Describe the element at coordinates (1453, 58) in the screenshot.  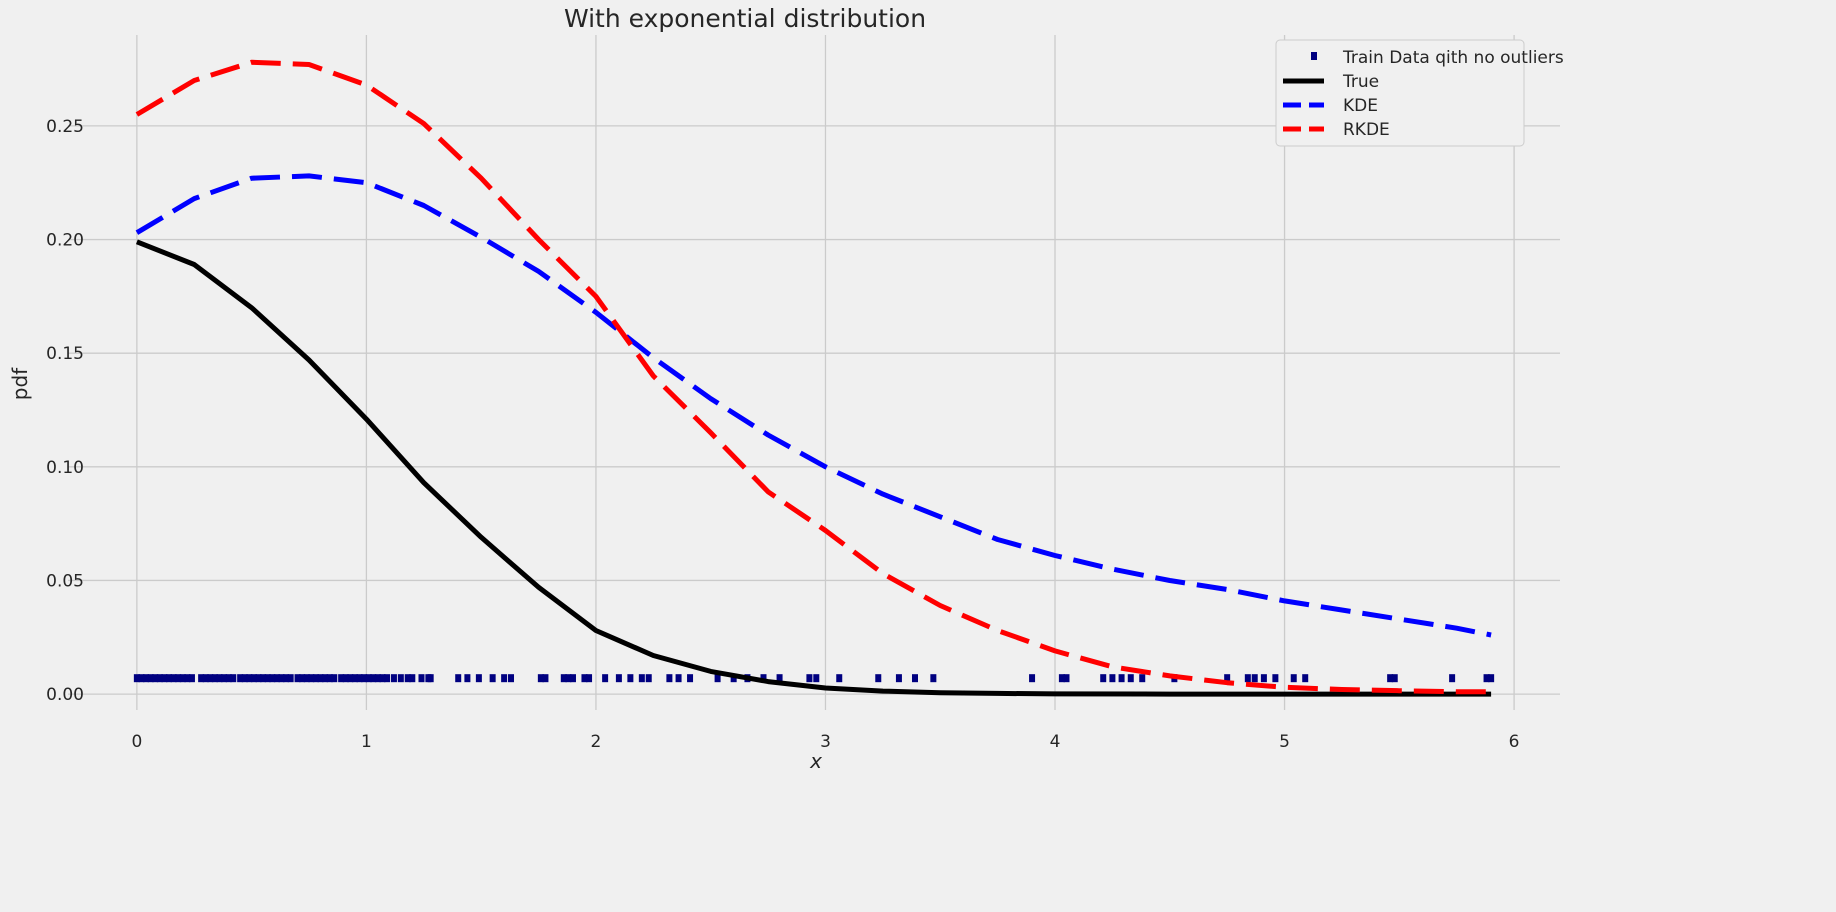
I see `legend-label: Train Data qith no outliers` at that location.